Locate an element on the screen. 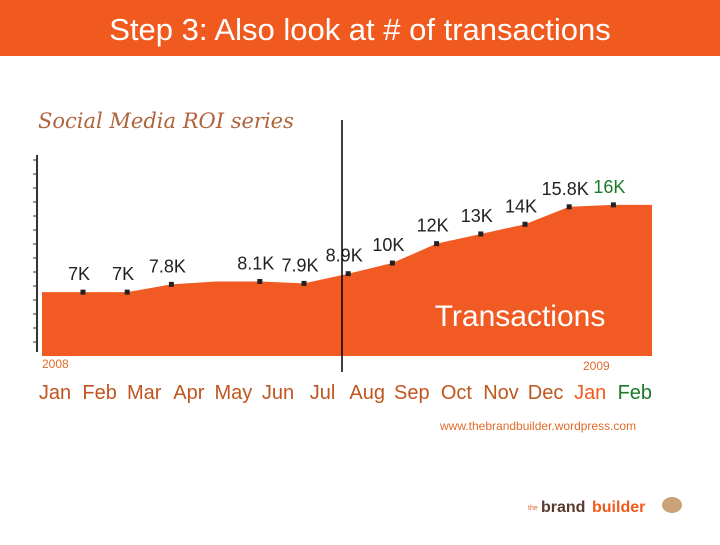 The height and width of the screenshot is (545, 720). logo-builder: builder is located at coordinates (618, 507).